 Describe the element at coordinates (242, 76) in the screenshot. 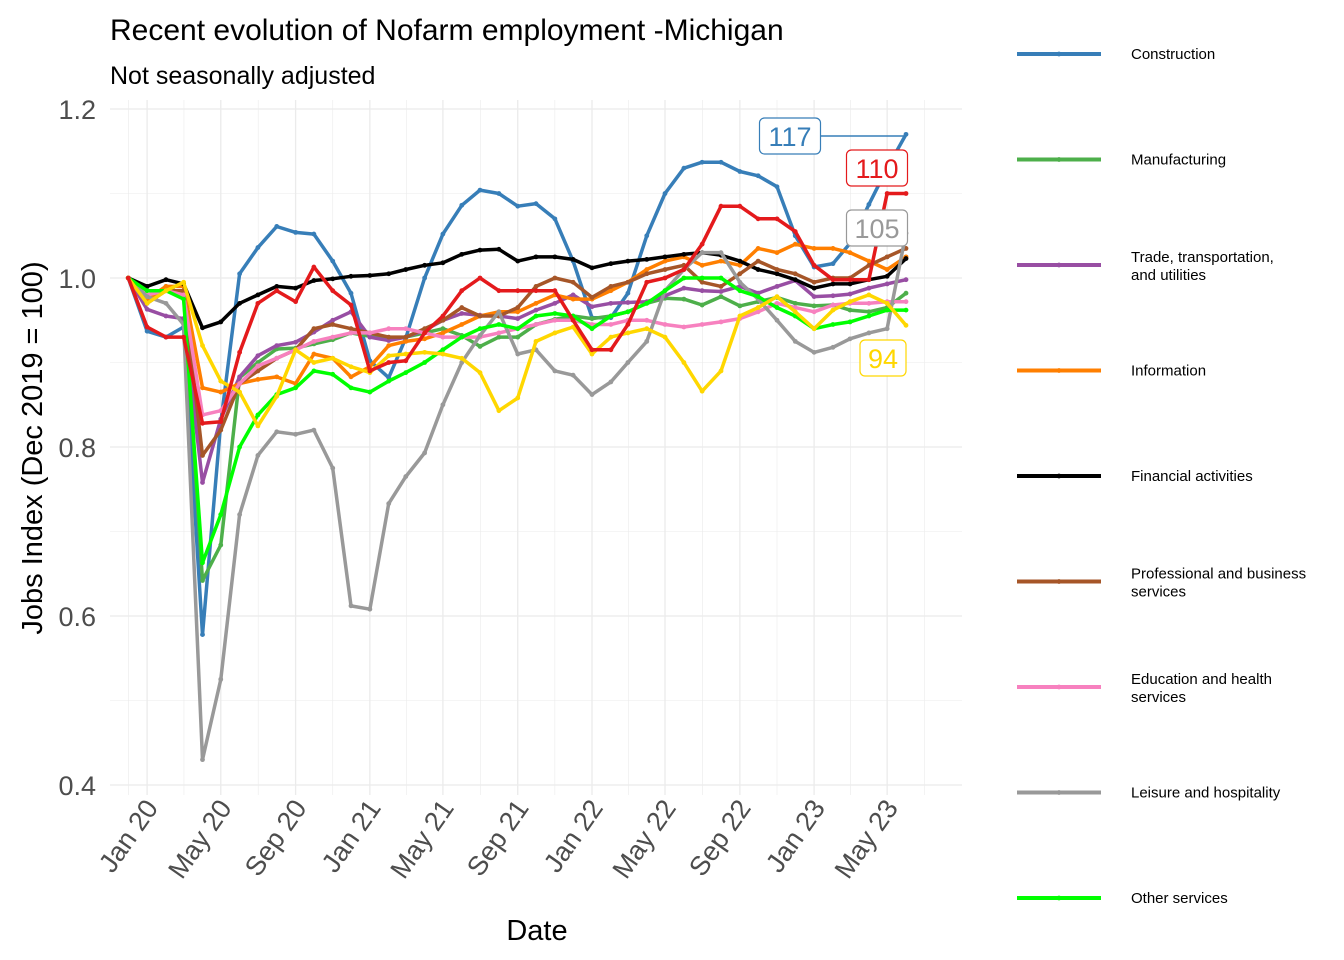

I see `chart-subtitle: Not seasonally adjusted` at that location.